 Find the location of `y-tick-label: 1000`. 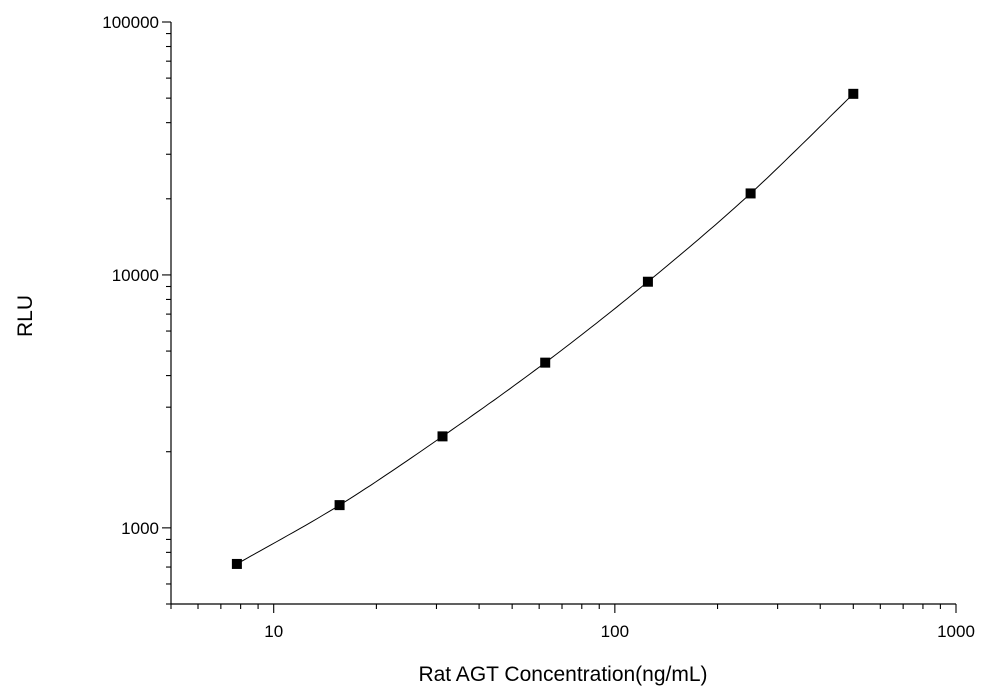

y-tick-label: 1000 is located at coordinates (140, 528).